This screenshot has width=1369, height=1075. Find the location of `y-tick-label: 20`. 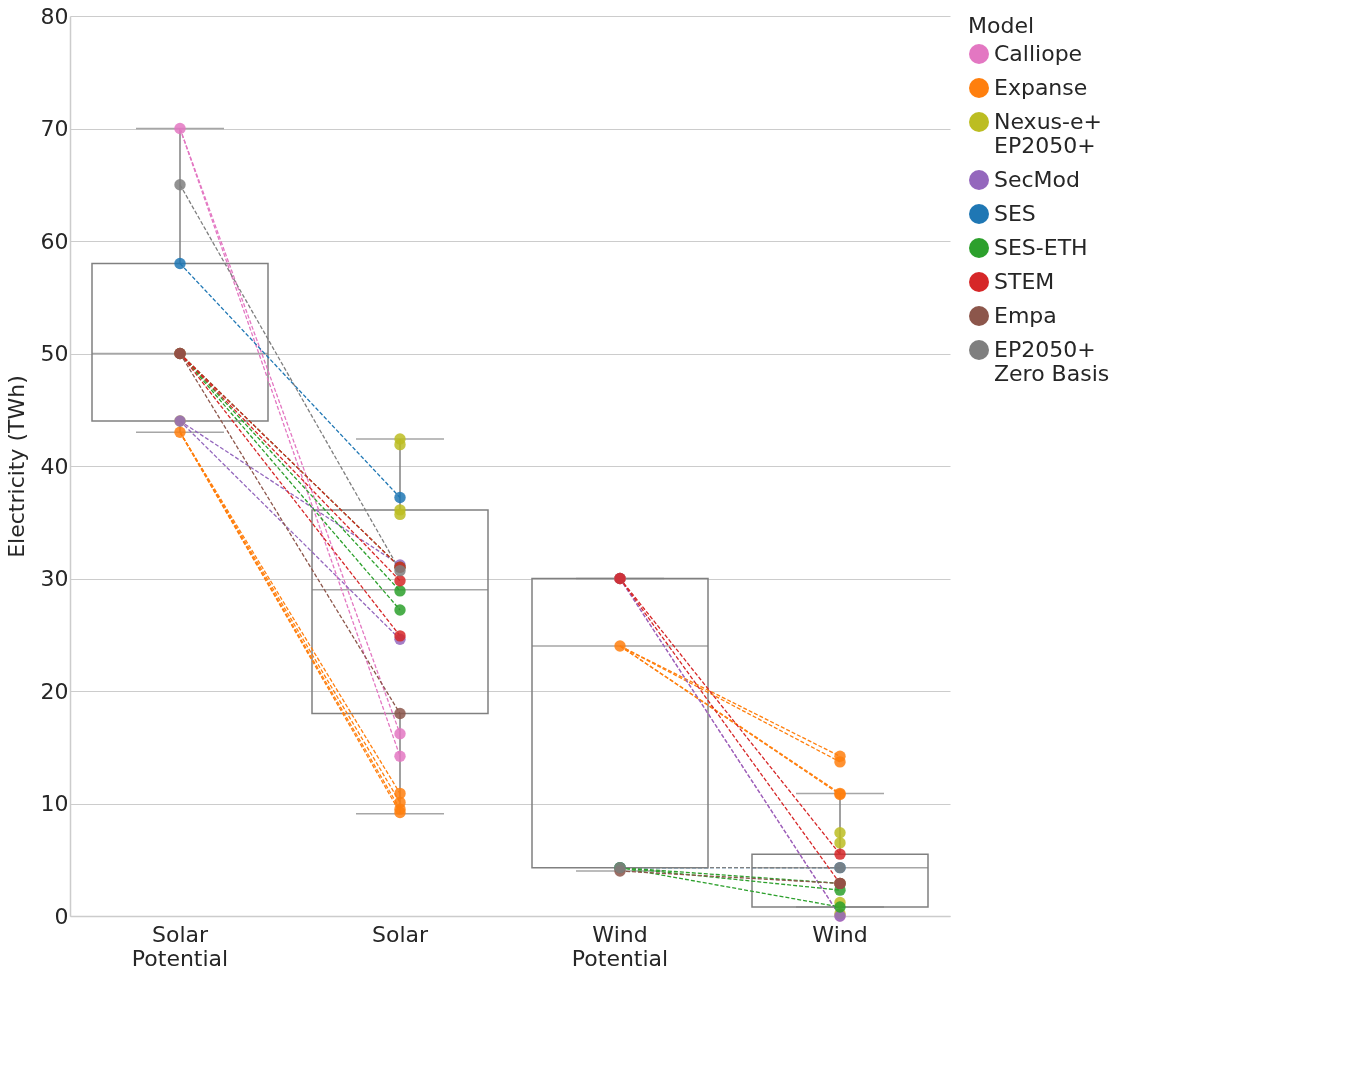

y-tick-label: 20 is located at coordinates (54, 691).